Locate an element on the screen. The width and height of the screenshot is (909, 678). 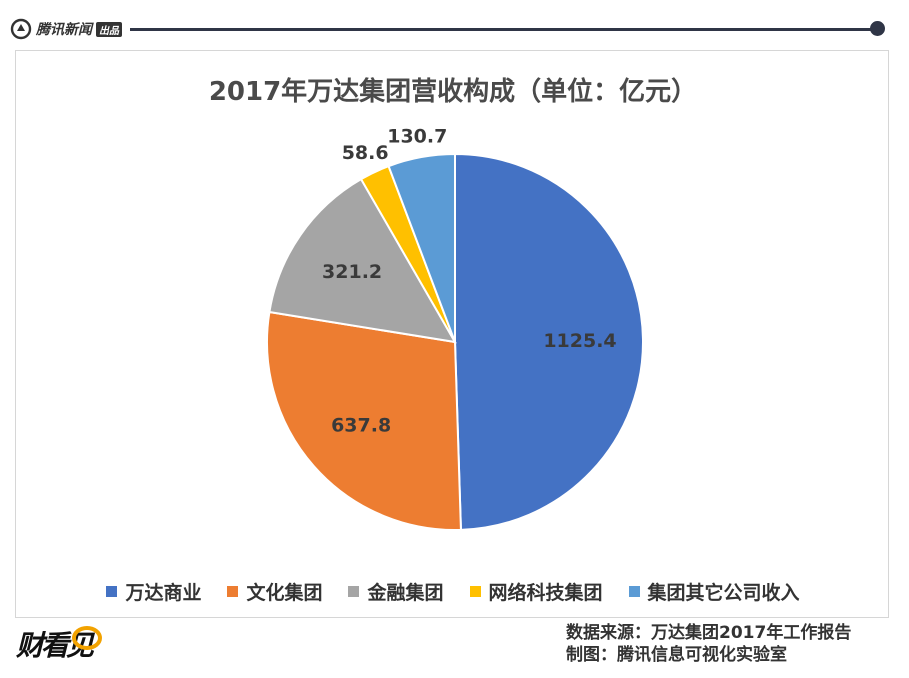
data-label-4: 58.6 is located at coordinates (365, 153).